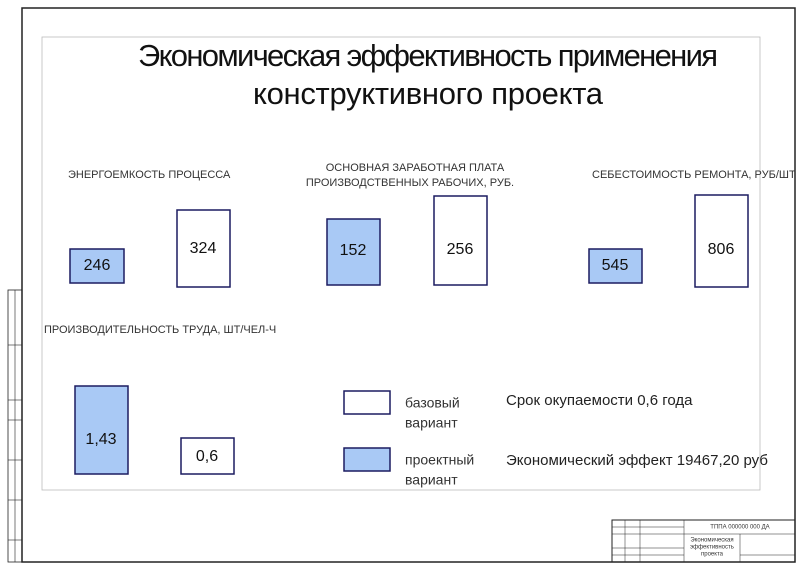 This screenshot has width=800, height=569. Describe the element at coordinates (149, 175) in the screenshot. I see `panel-label: ЭНЕРГОЕМКОСТЬ ПРОЦЕССА` at that location.